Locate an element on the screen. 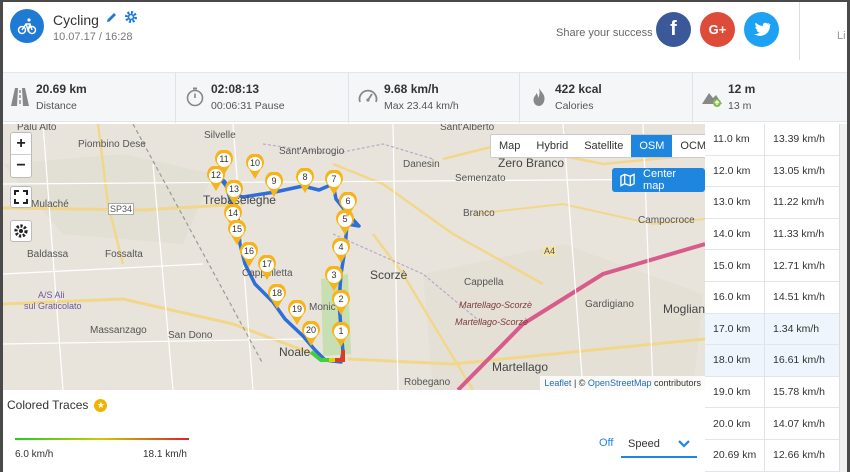 Image resolution: width=850 pixels, height=472 pixels. table-row: 13.0 km 11.22 km/h is located at coordinates (772, 203).